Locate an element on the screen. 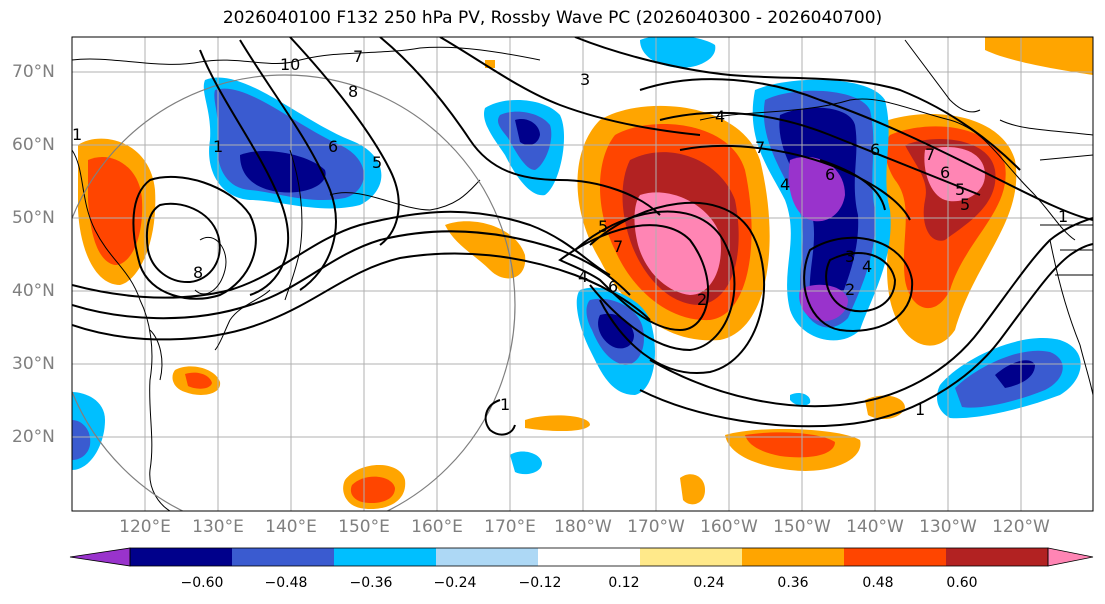  lon-label: 150°E is located at coordinates (364, 527).